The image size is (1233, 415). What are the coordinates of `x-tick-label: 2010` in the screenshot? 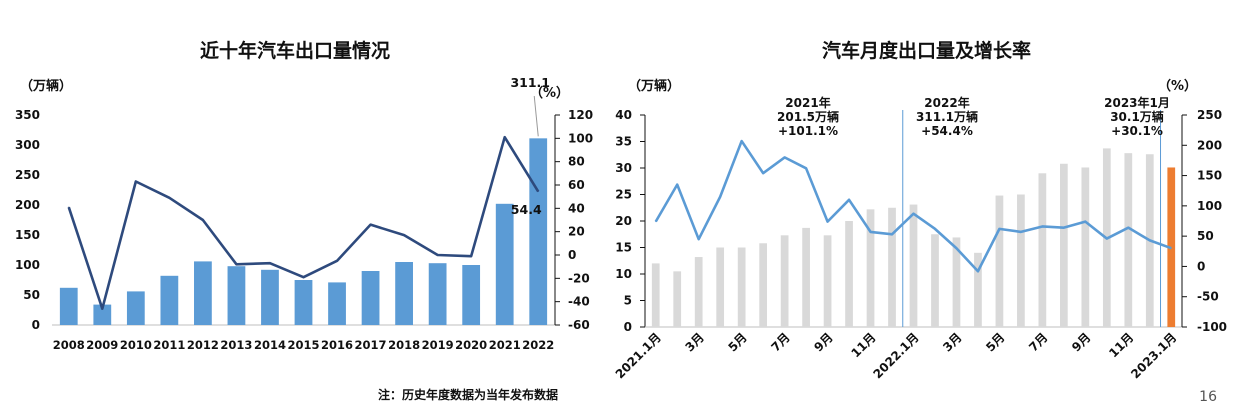 It's located at (136, 345).